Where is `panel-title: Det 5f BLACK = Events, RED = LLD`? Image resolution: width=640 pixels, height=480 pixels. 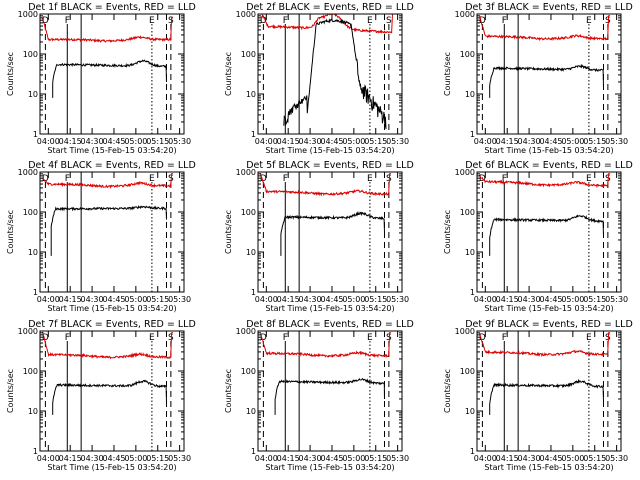 panel-title: Det 5f BLACK = Events, RED = LLD is located at coordinates (330, 165).